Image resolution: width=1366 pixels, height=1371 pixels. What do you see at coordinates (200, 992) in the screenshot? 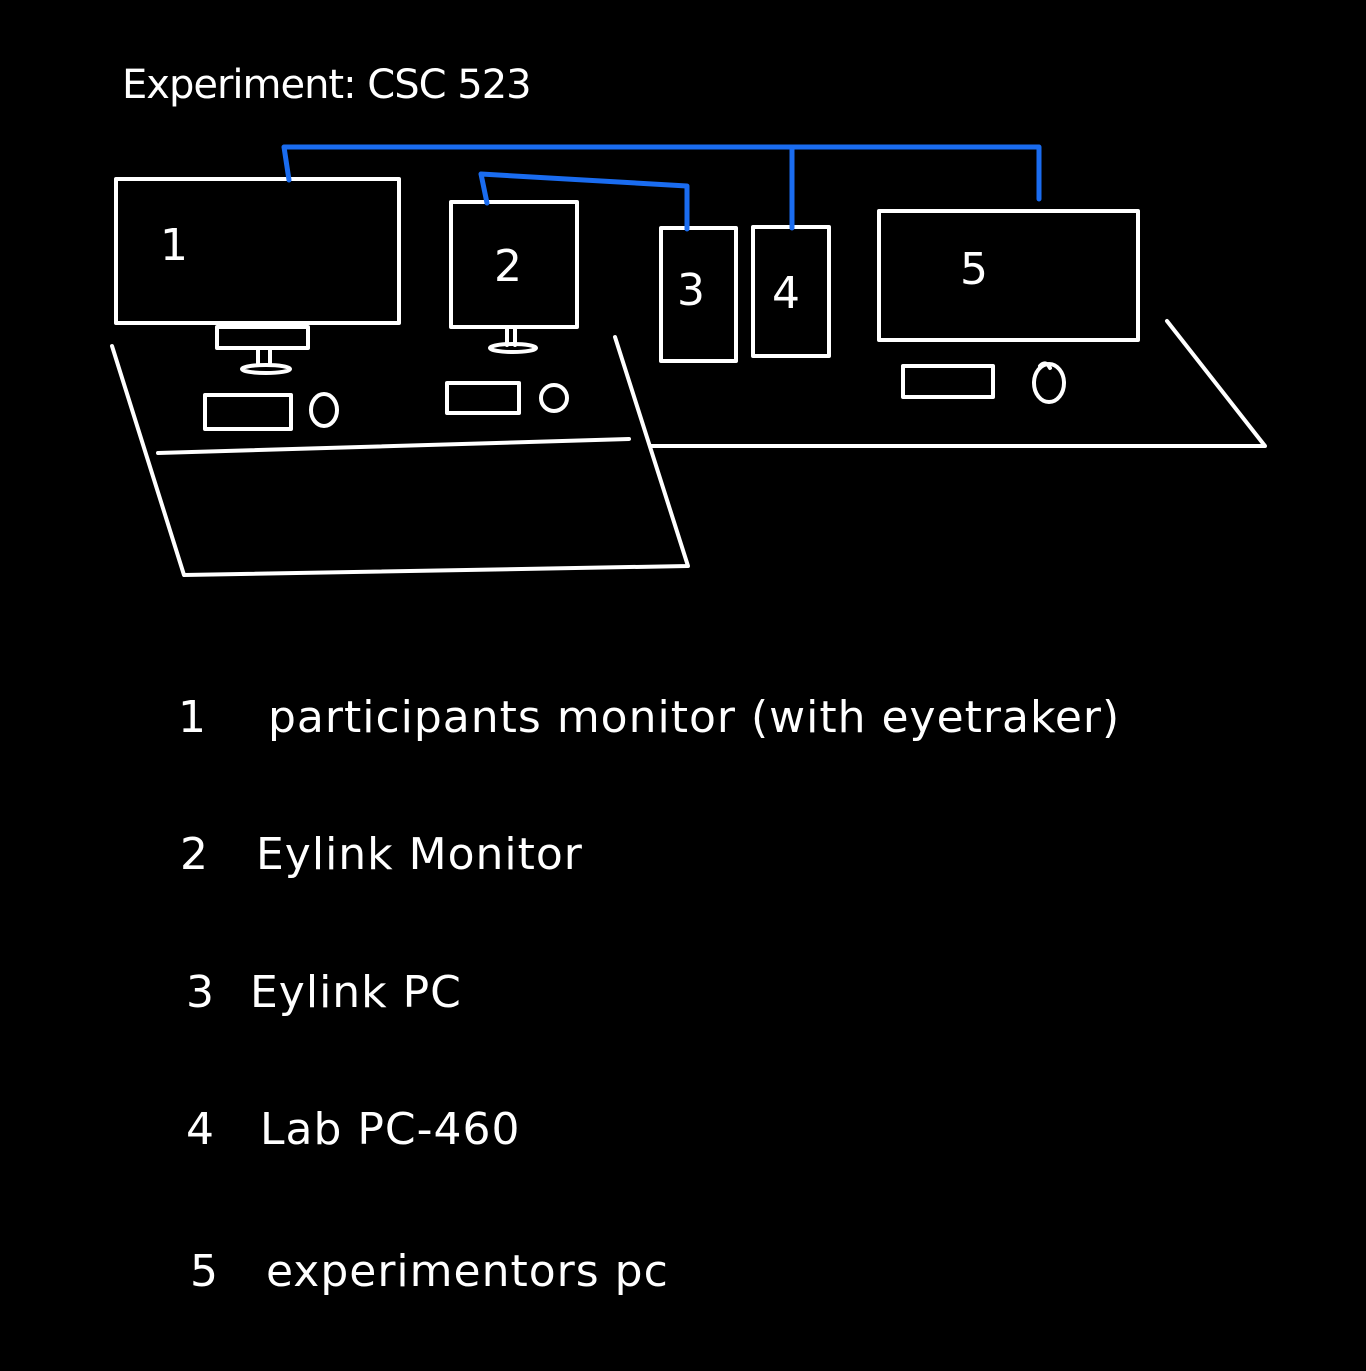
I see `legend-number: 3` at bounding box center [200, 992].